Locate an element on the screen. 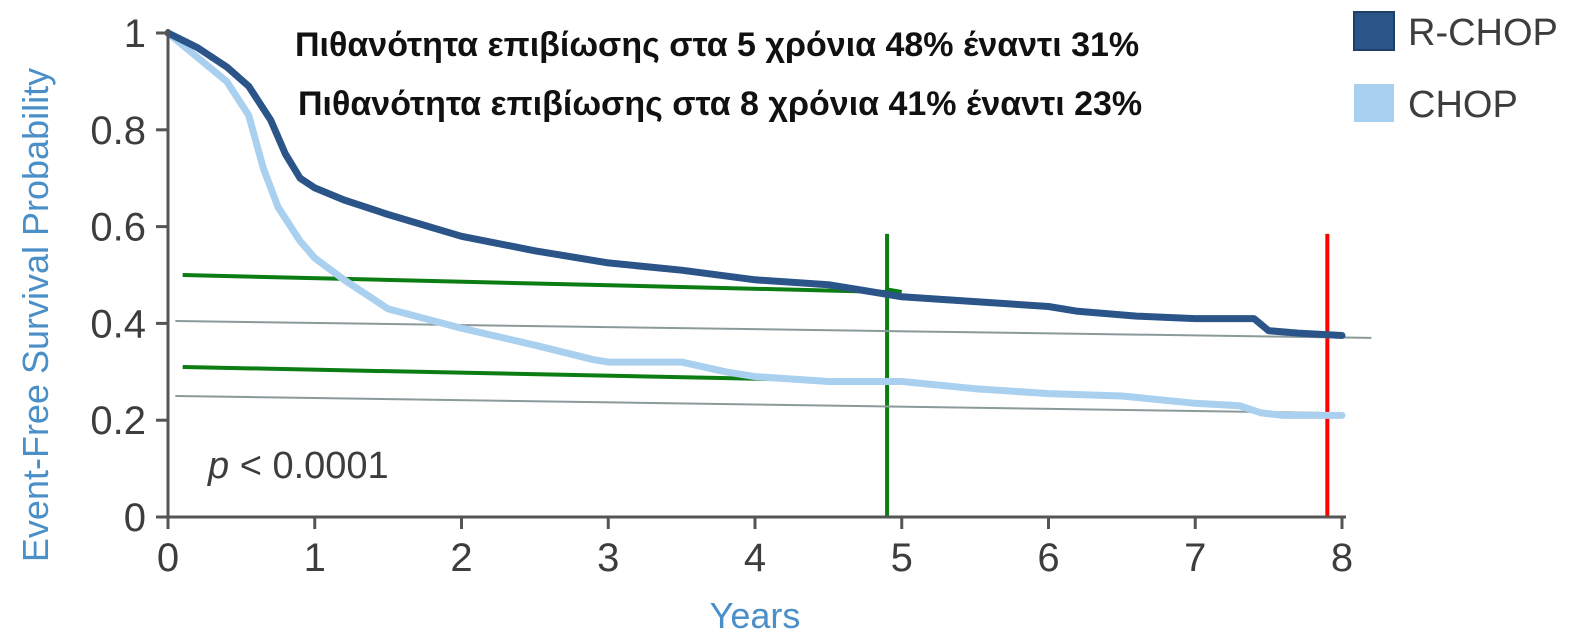 The image size is (1573, 638). x-axis-title: Years is located at coordinates (755, 615).